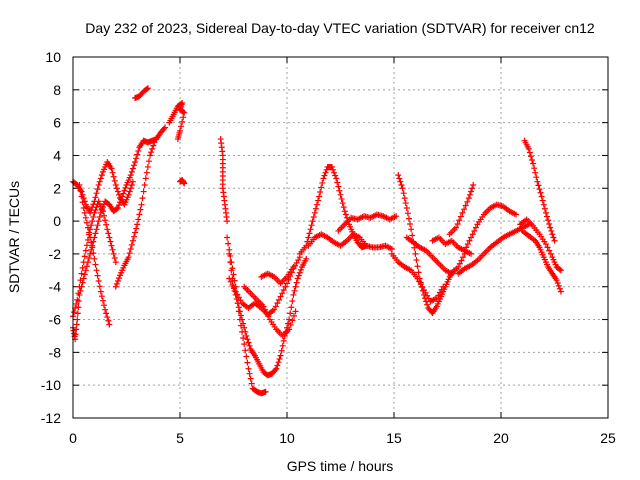  Describe the element at coordinates (490, 227) in the screenshot. I see `series-arc-w` at that location.